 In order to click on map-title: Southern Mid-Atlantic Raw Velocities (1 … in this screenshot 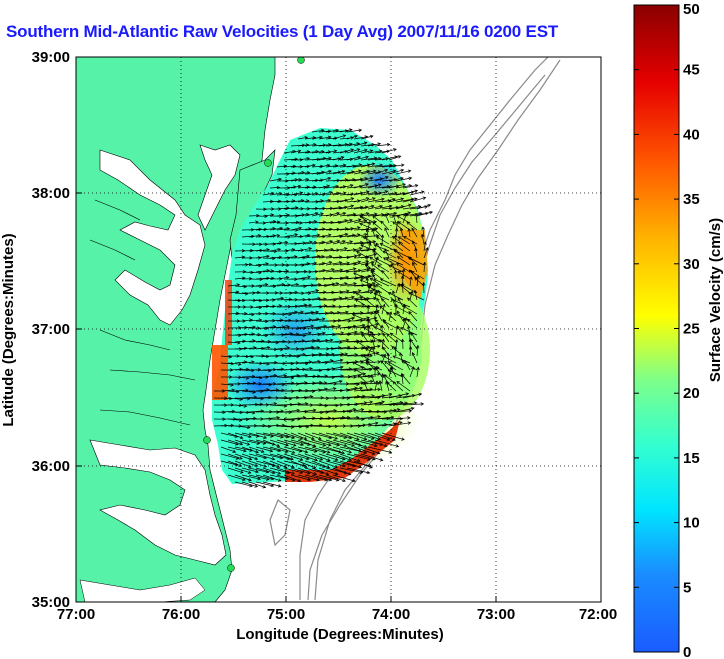, I will do `click(282, 31)`.